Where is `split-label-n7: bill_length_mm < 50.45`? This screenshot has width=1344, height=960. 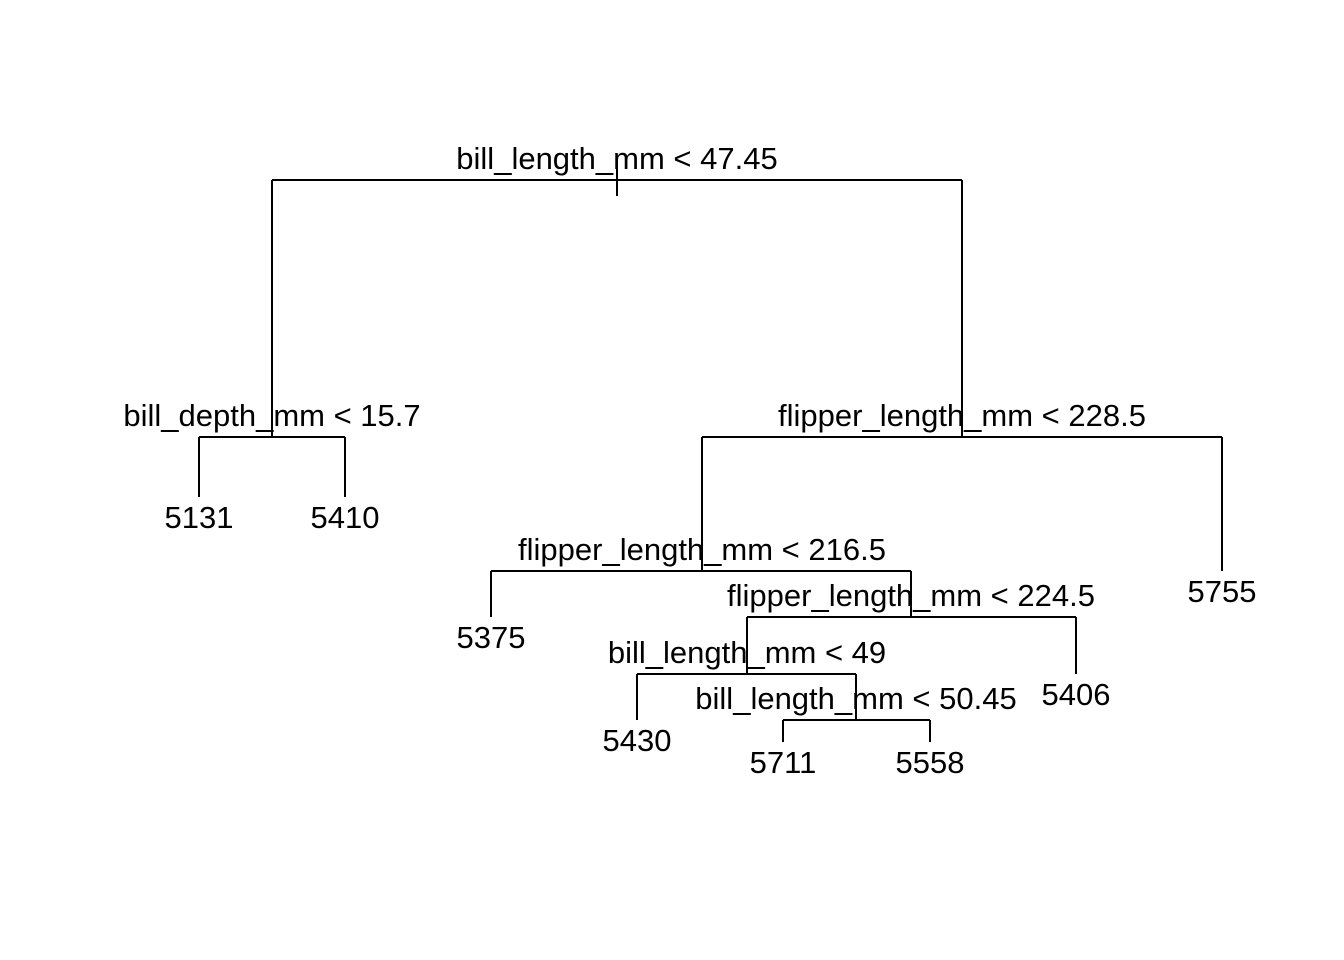 split-label-n7: bill_length_mm < 50.45 is located at coordinates (855, 698).